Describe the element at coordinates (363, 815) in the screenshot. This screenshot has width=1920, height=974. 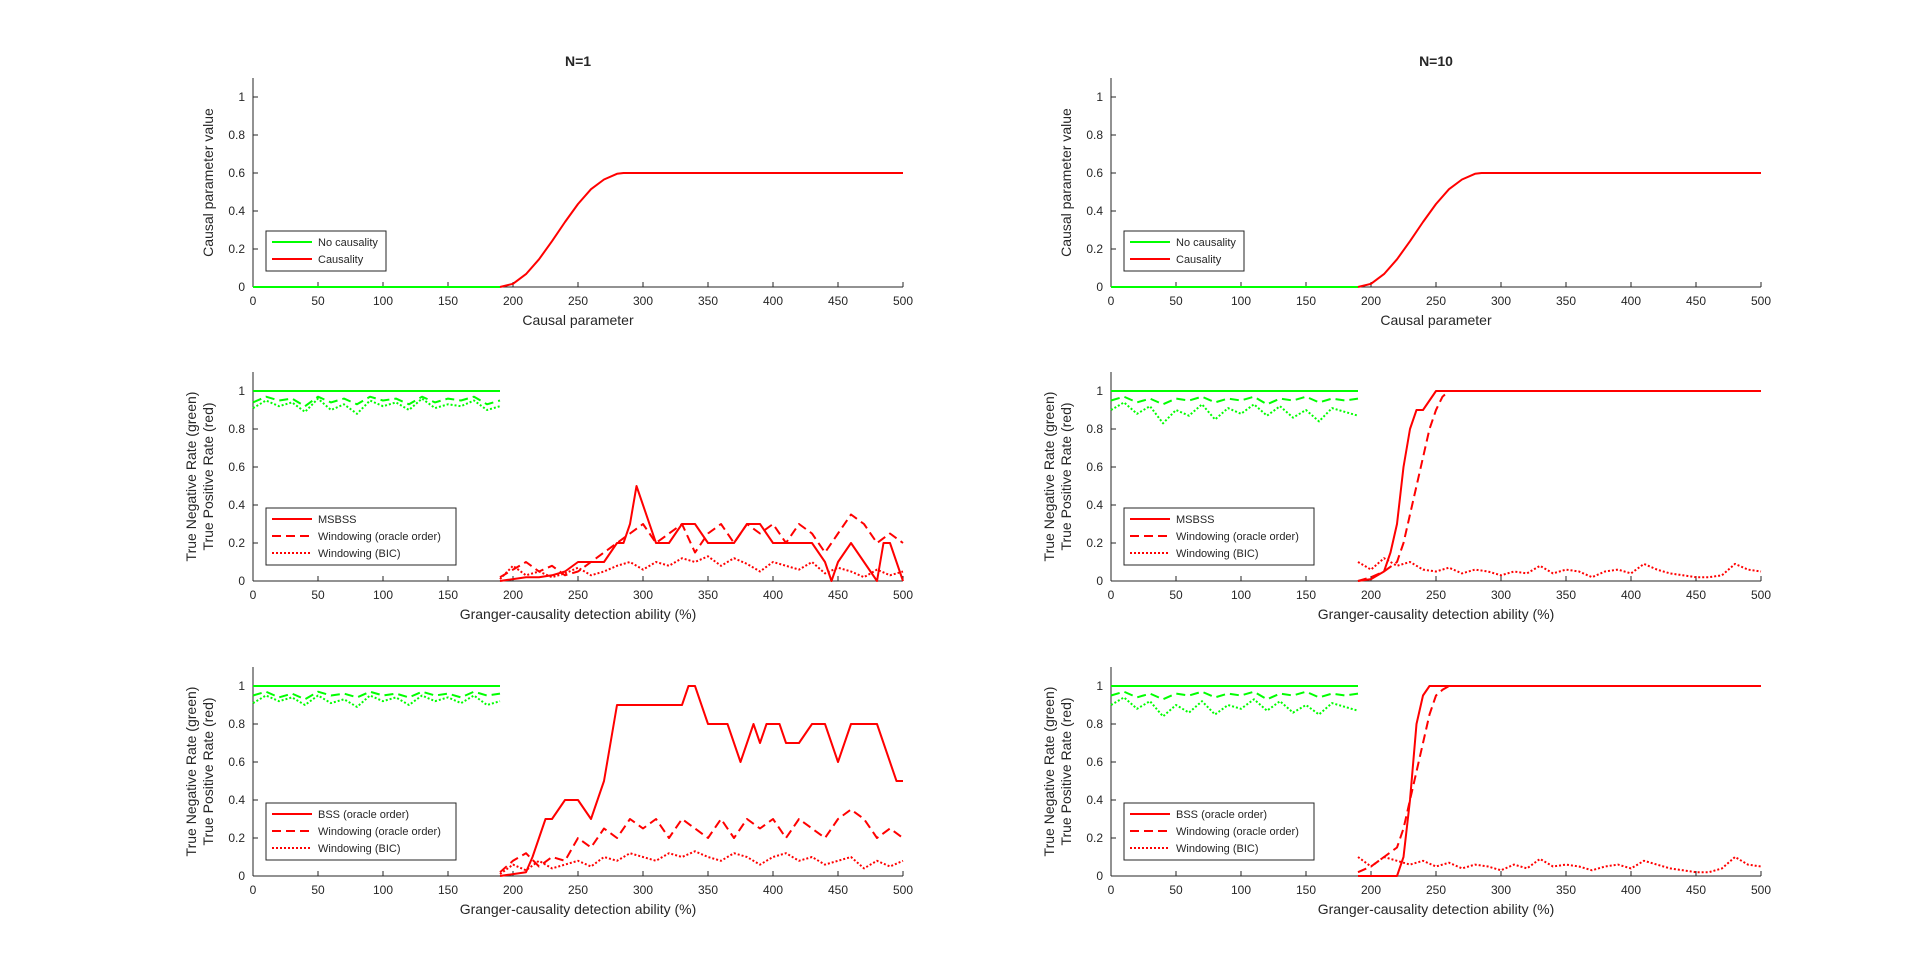
I see `legend-label: BSS (oracle order)` at that location.